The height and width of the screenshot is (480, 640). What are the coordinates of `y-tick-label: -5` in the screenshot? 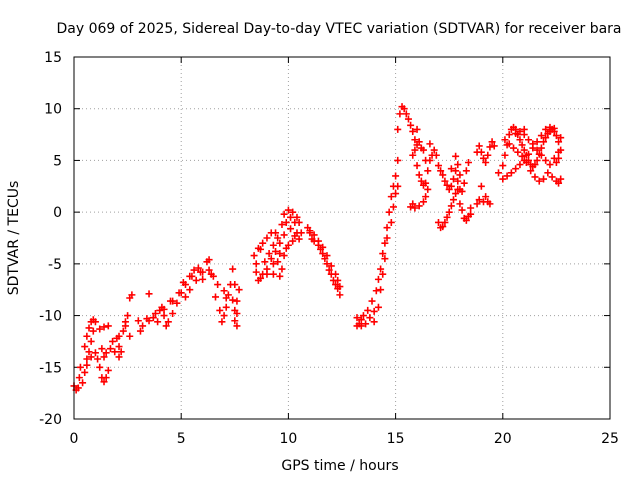 It's located at (55, 265).